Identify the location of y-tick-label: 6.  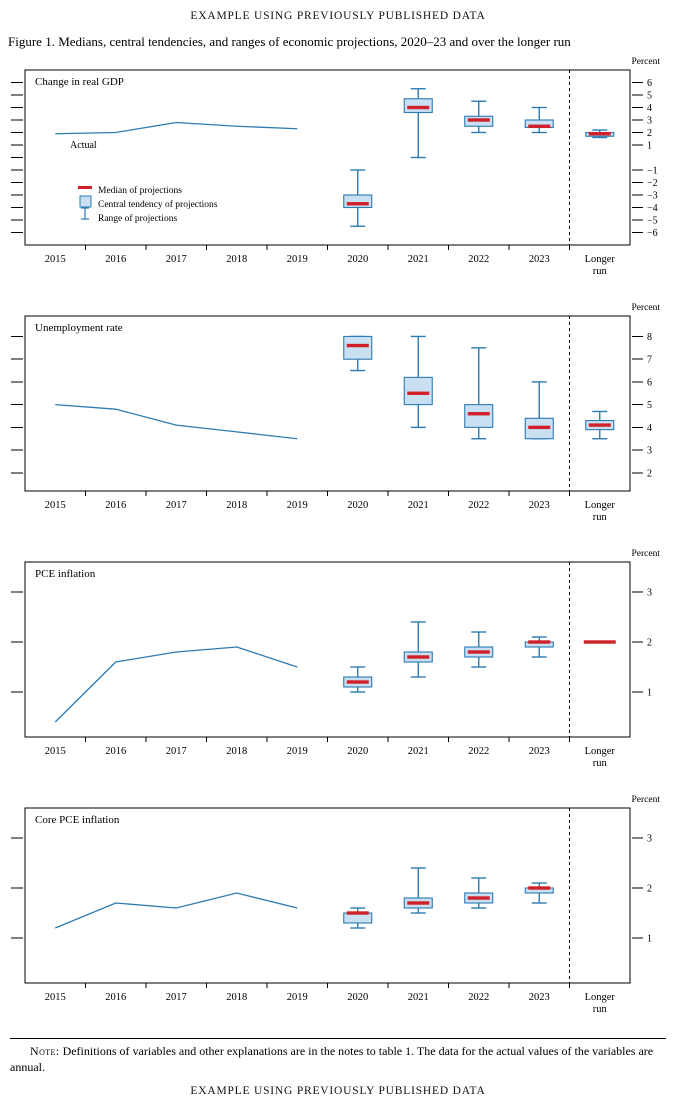
(649, 382).